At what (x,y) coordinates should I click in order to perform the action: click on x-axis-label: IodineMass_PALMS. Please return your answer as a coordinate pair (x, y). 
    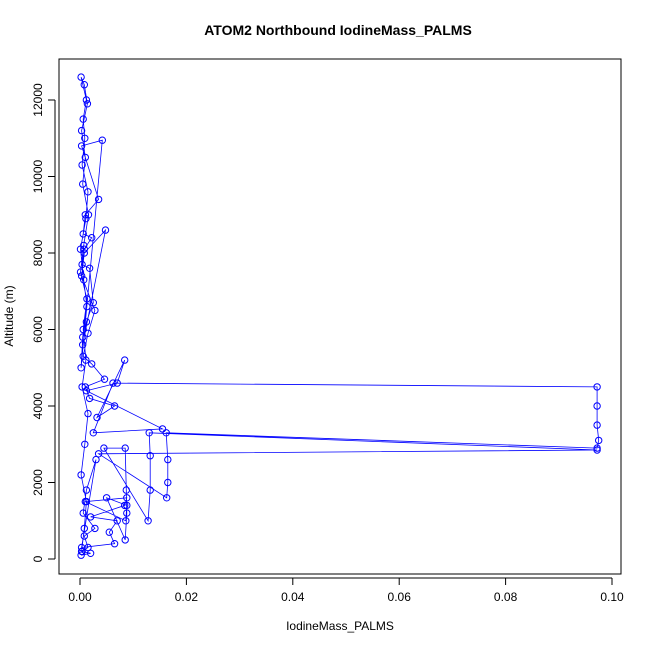
    Looking at the image, I should click on (340, 626).